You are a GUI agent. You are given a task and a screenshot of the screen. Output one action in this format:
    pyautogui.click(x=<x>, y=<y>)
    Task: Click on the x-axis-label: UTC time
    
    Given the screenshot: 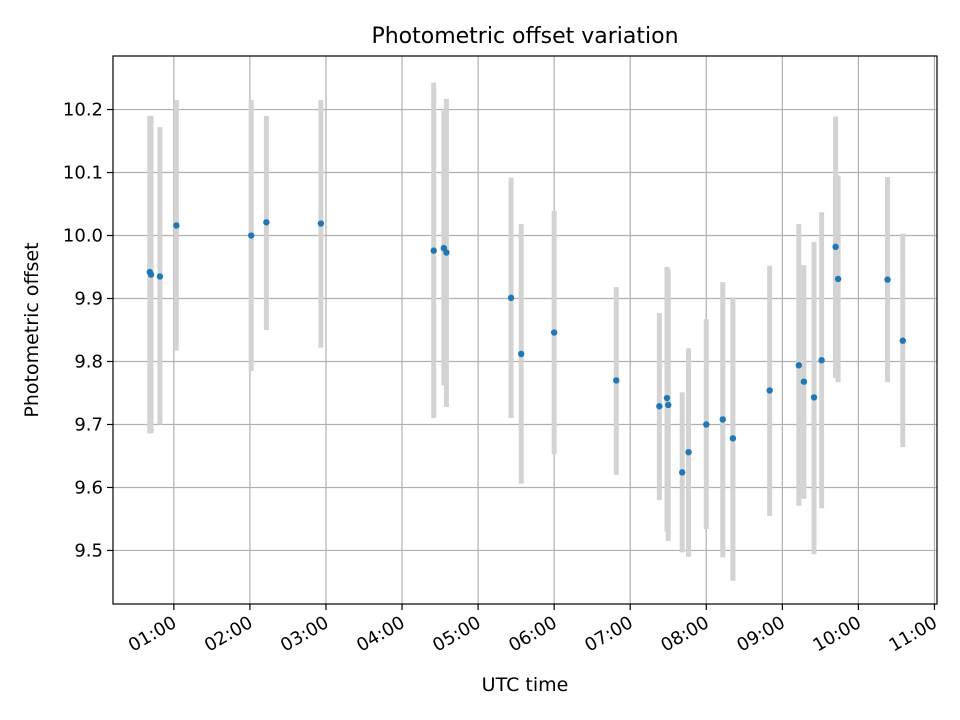 What is the action you would take?
    pyautogui.click(x=525, y=685)
    